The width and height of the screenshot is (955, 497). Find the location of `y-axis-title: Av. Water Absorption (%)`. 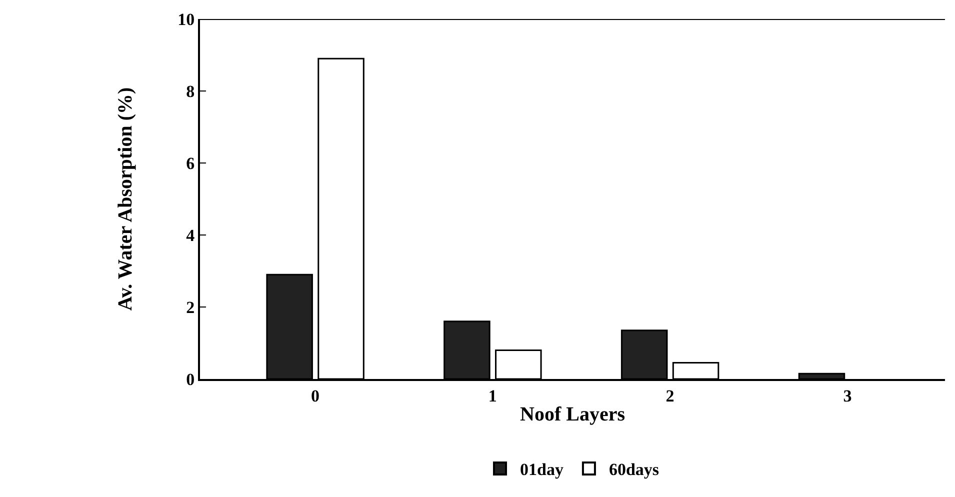

y-axis-title: Av. Water Absorption (%) is located at coordinates (125, 199).